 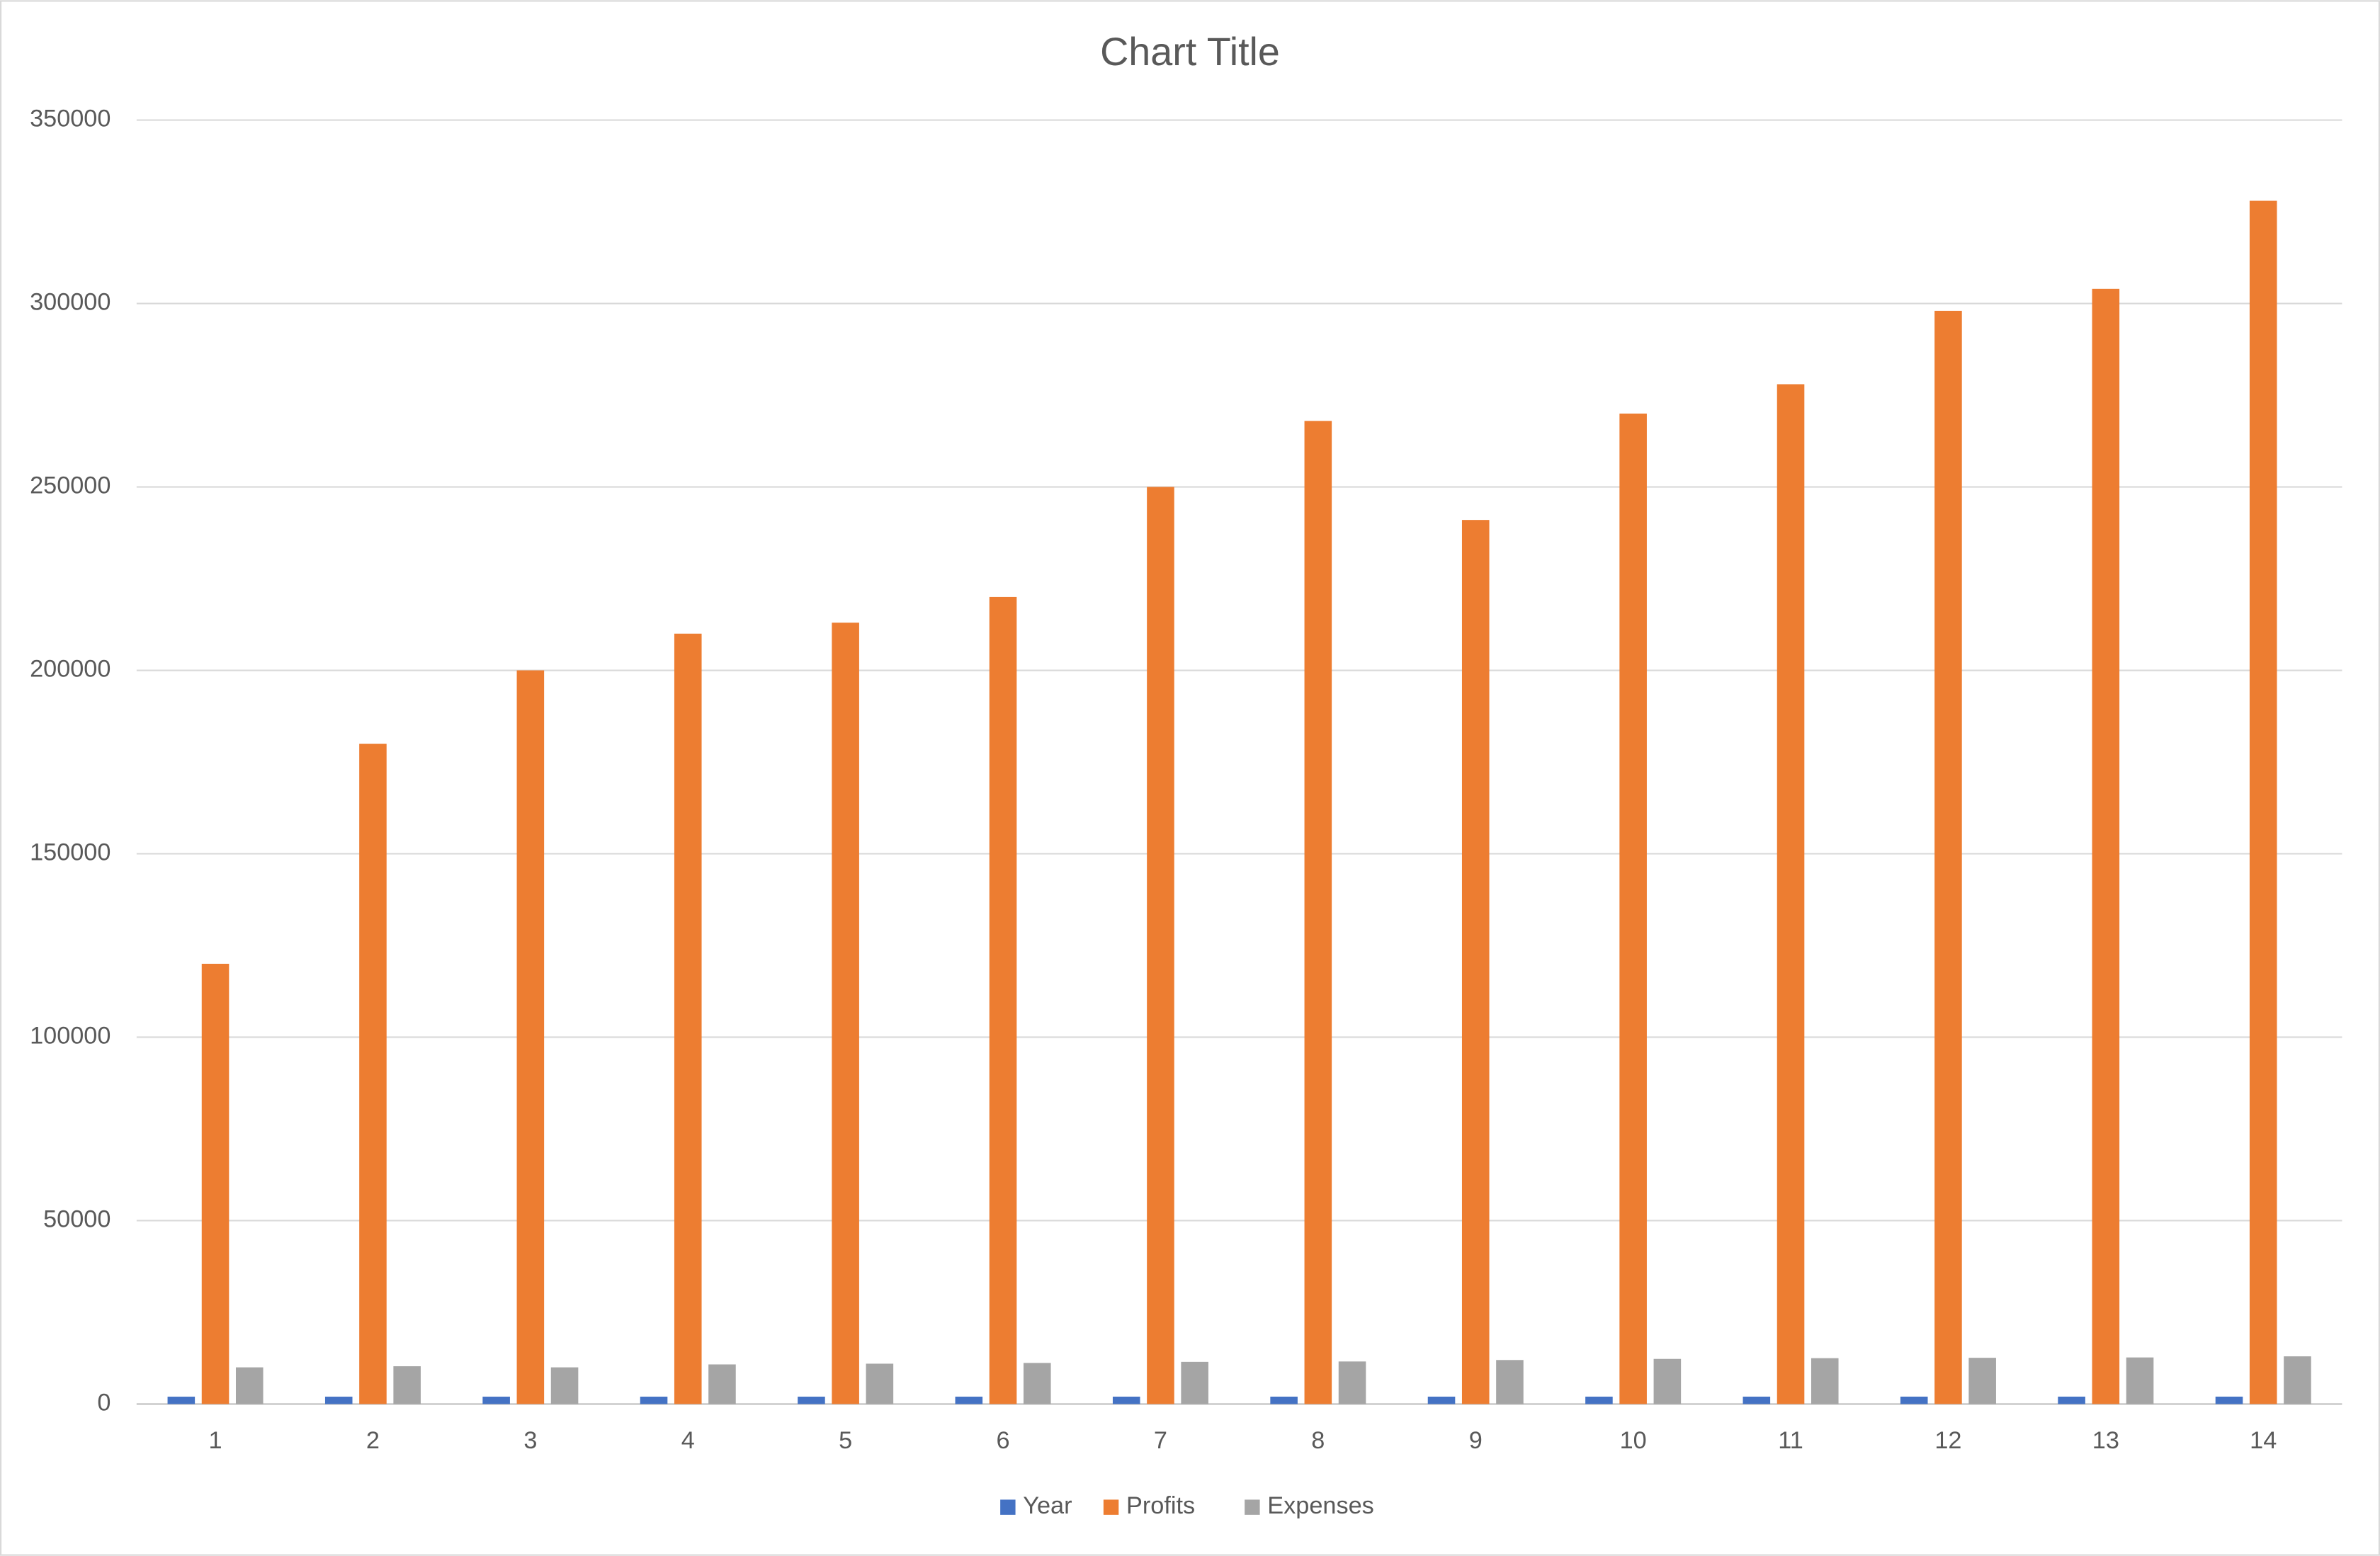 What do you see at coordinates (846, 1440) in the screenshot?
I see `x-tick-label: 5` at bounding box center [846, 1440].